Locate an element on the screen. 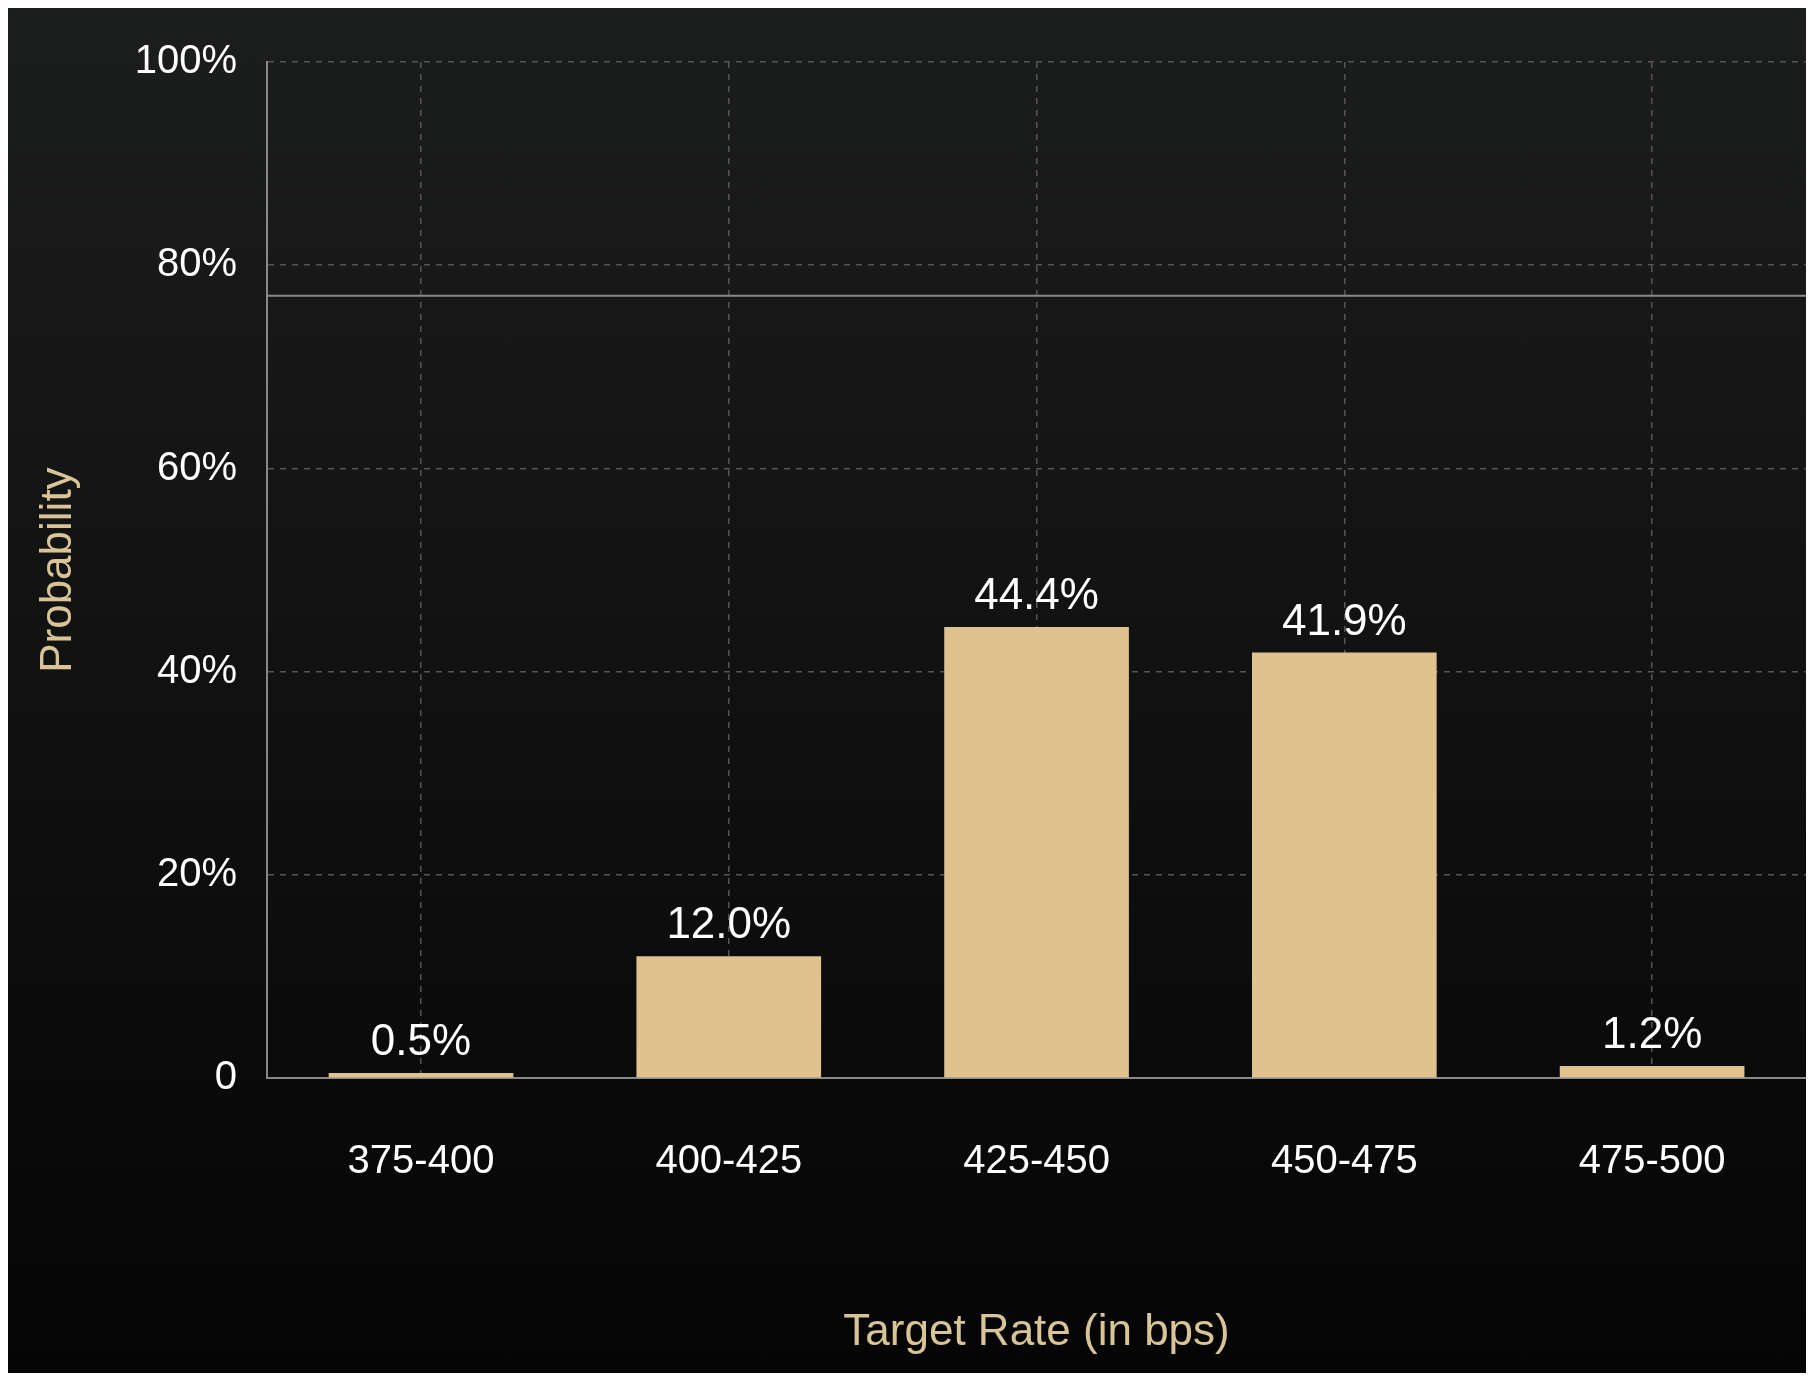 This screenshot has width=1814, height=1381. x-tick-label: 425-450 is located at coordinates (1036, 1159).